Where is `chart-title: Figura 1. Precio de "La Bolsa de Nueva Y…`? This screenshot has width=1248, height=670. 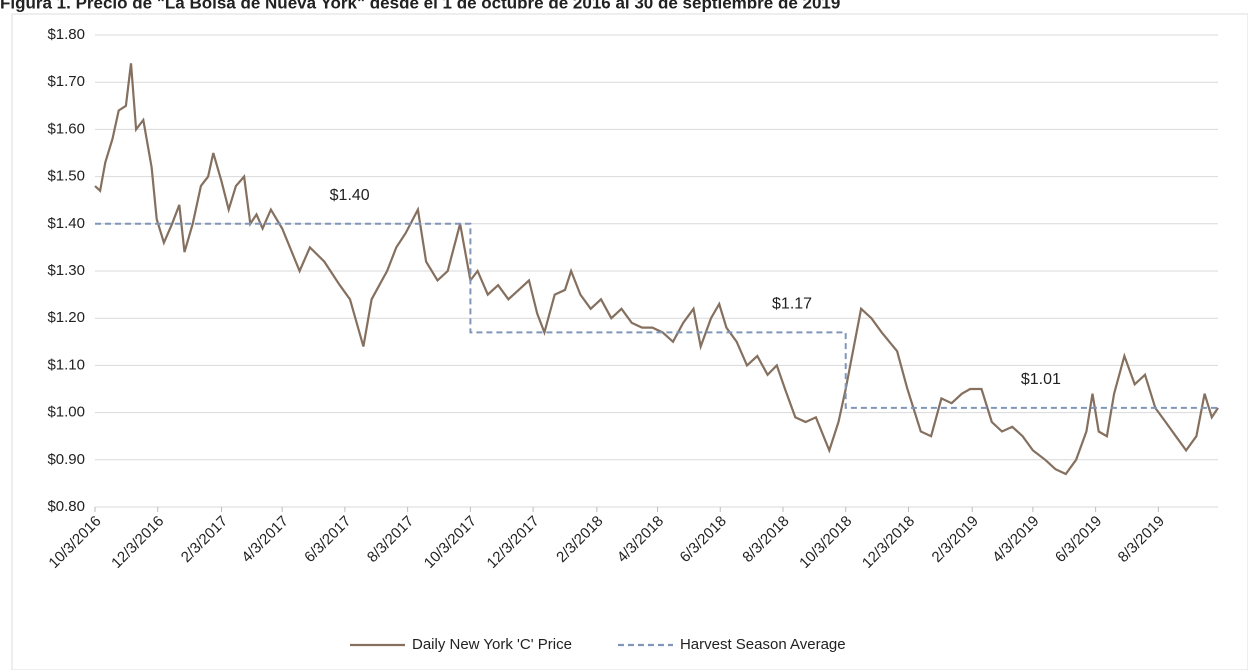
chart-title: Figura 1. Precio de "La Bolsa de Nueva Y… is located at coordinates (420, 6).